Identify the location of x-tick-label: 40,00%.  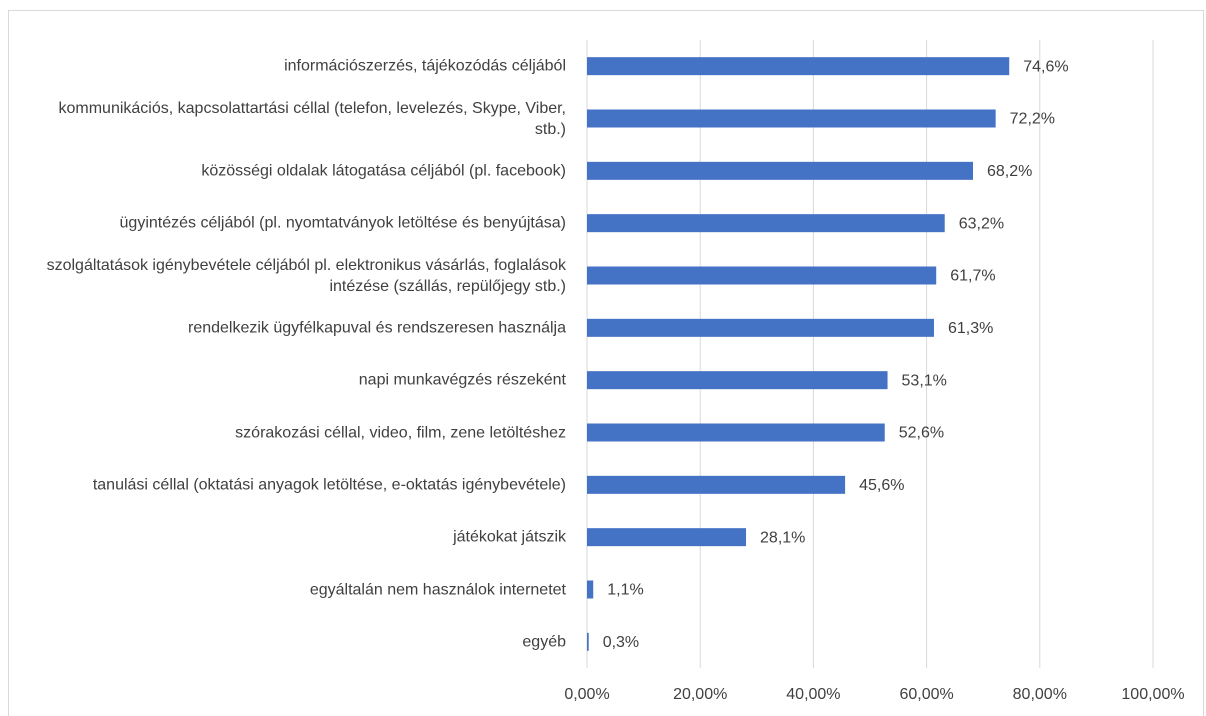
(813, 694).